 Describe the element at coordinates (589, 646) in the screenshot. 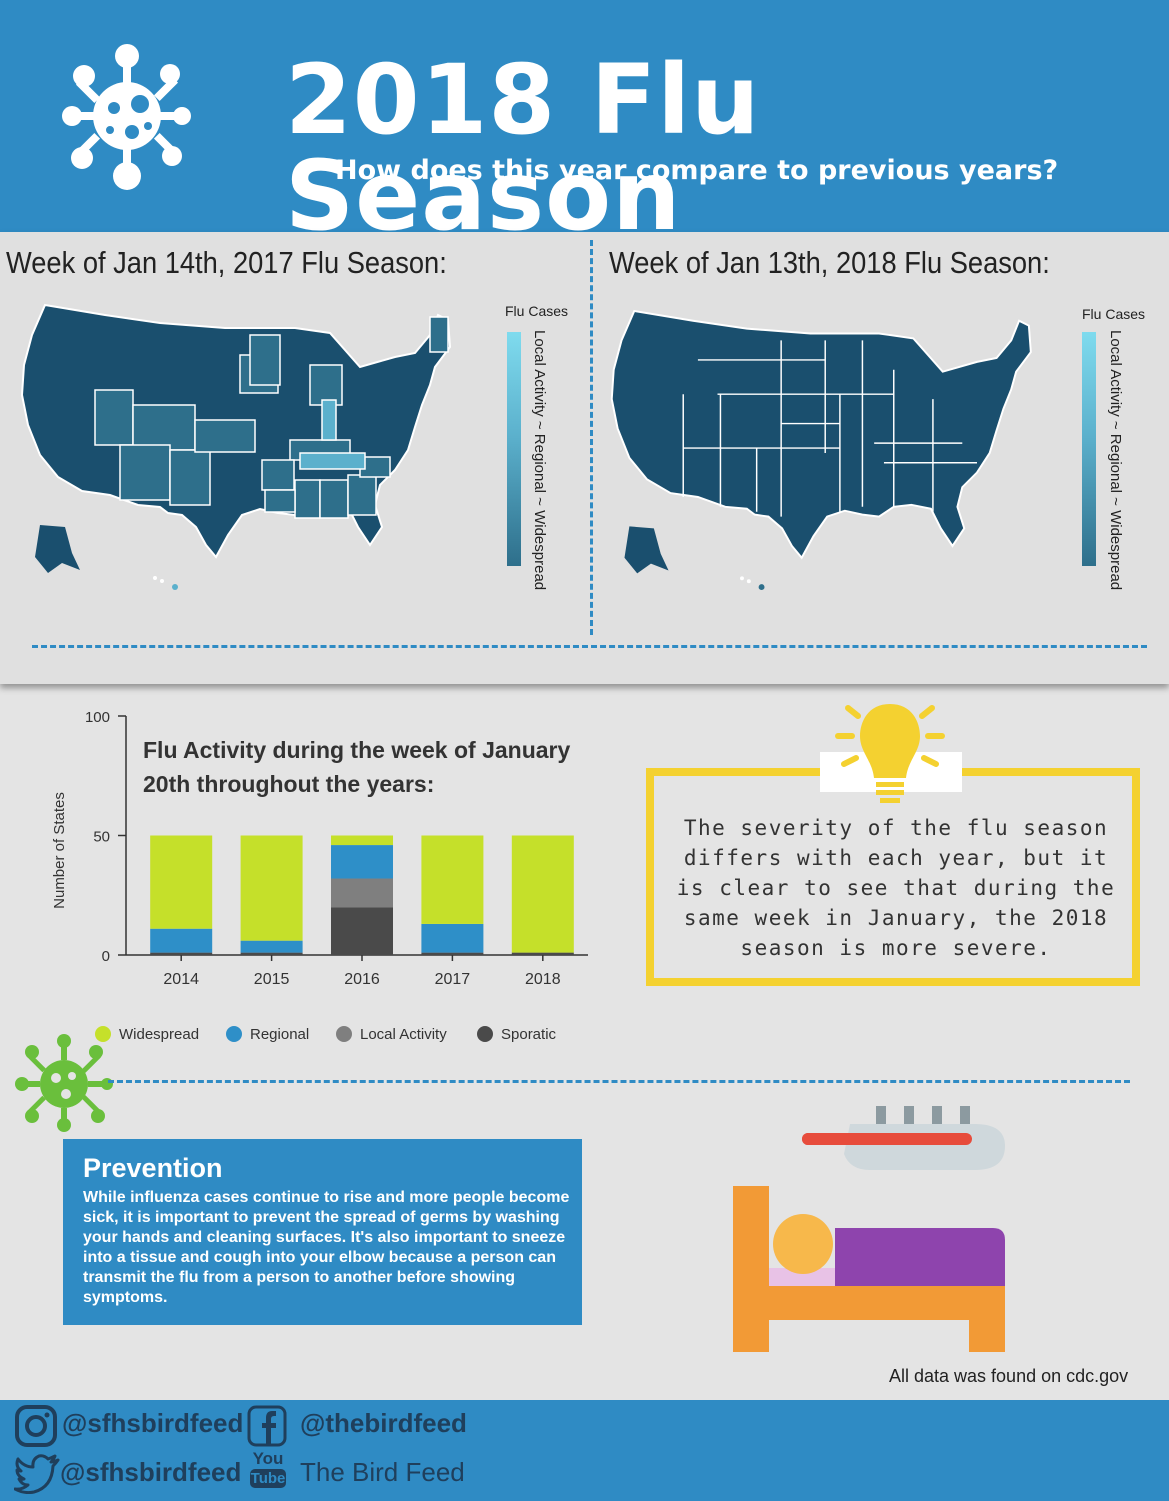

I see `section-divider-horizontal` at that location.